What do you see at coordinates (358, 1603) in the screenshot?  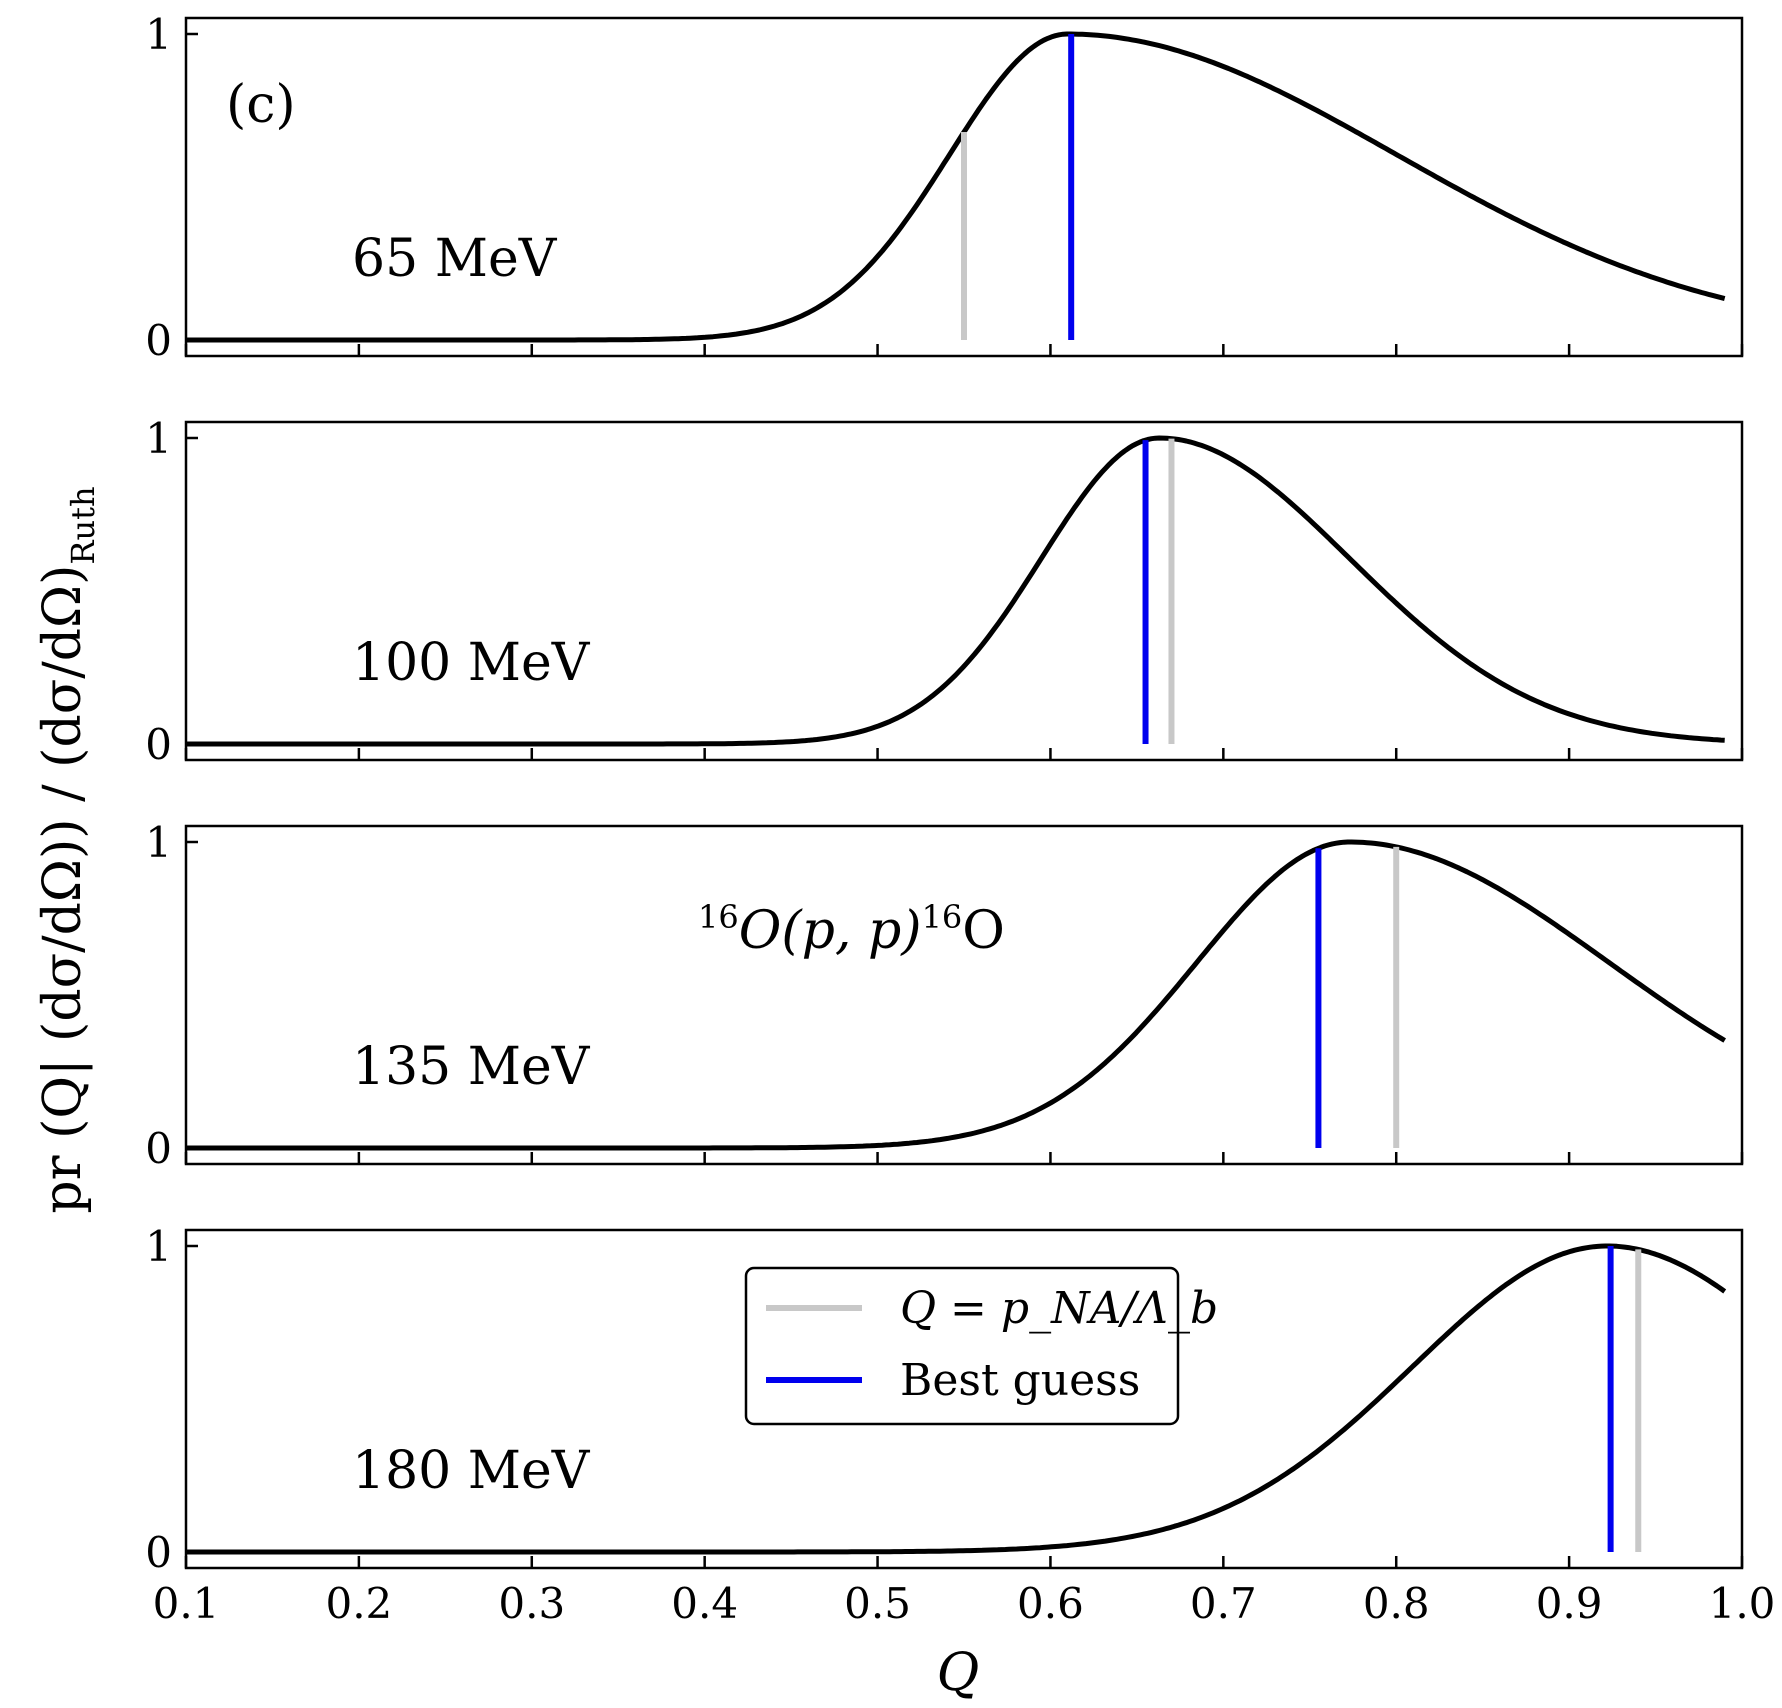 I see `x-tick-label: 0.2` at bounding box center [358, 1603].